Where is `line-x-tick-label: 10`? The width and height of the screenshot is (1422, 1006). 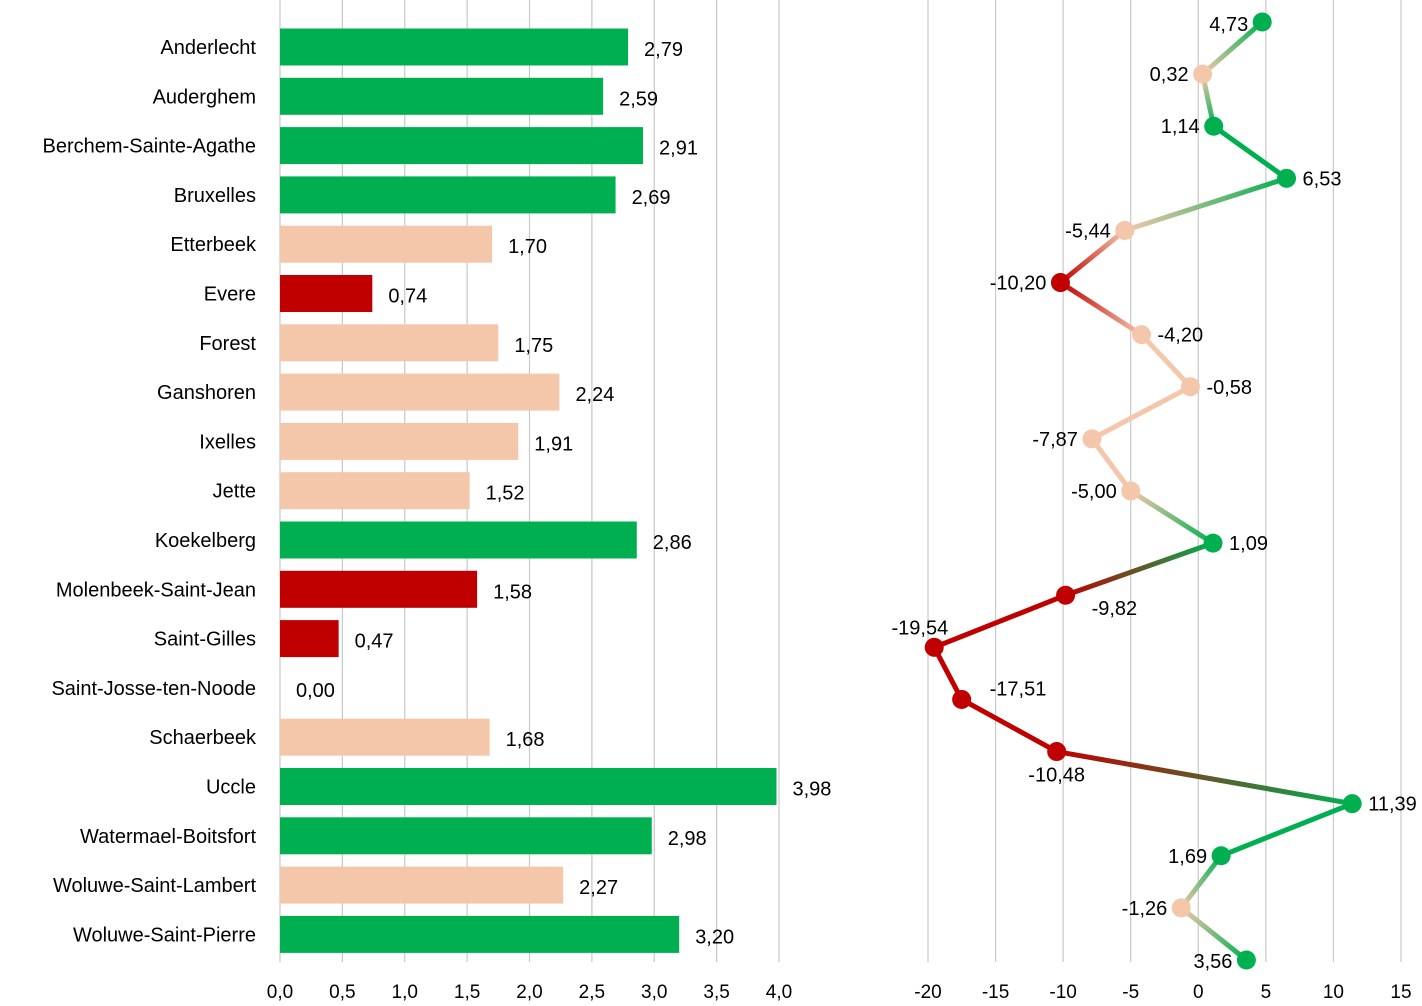 line-x-tick-label: 10 is located at coordinates (1333, 991).